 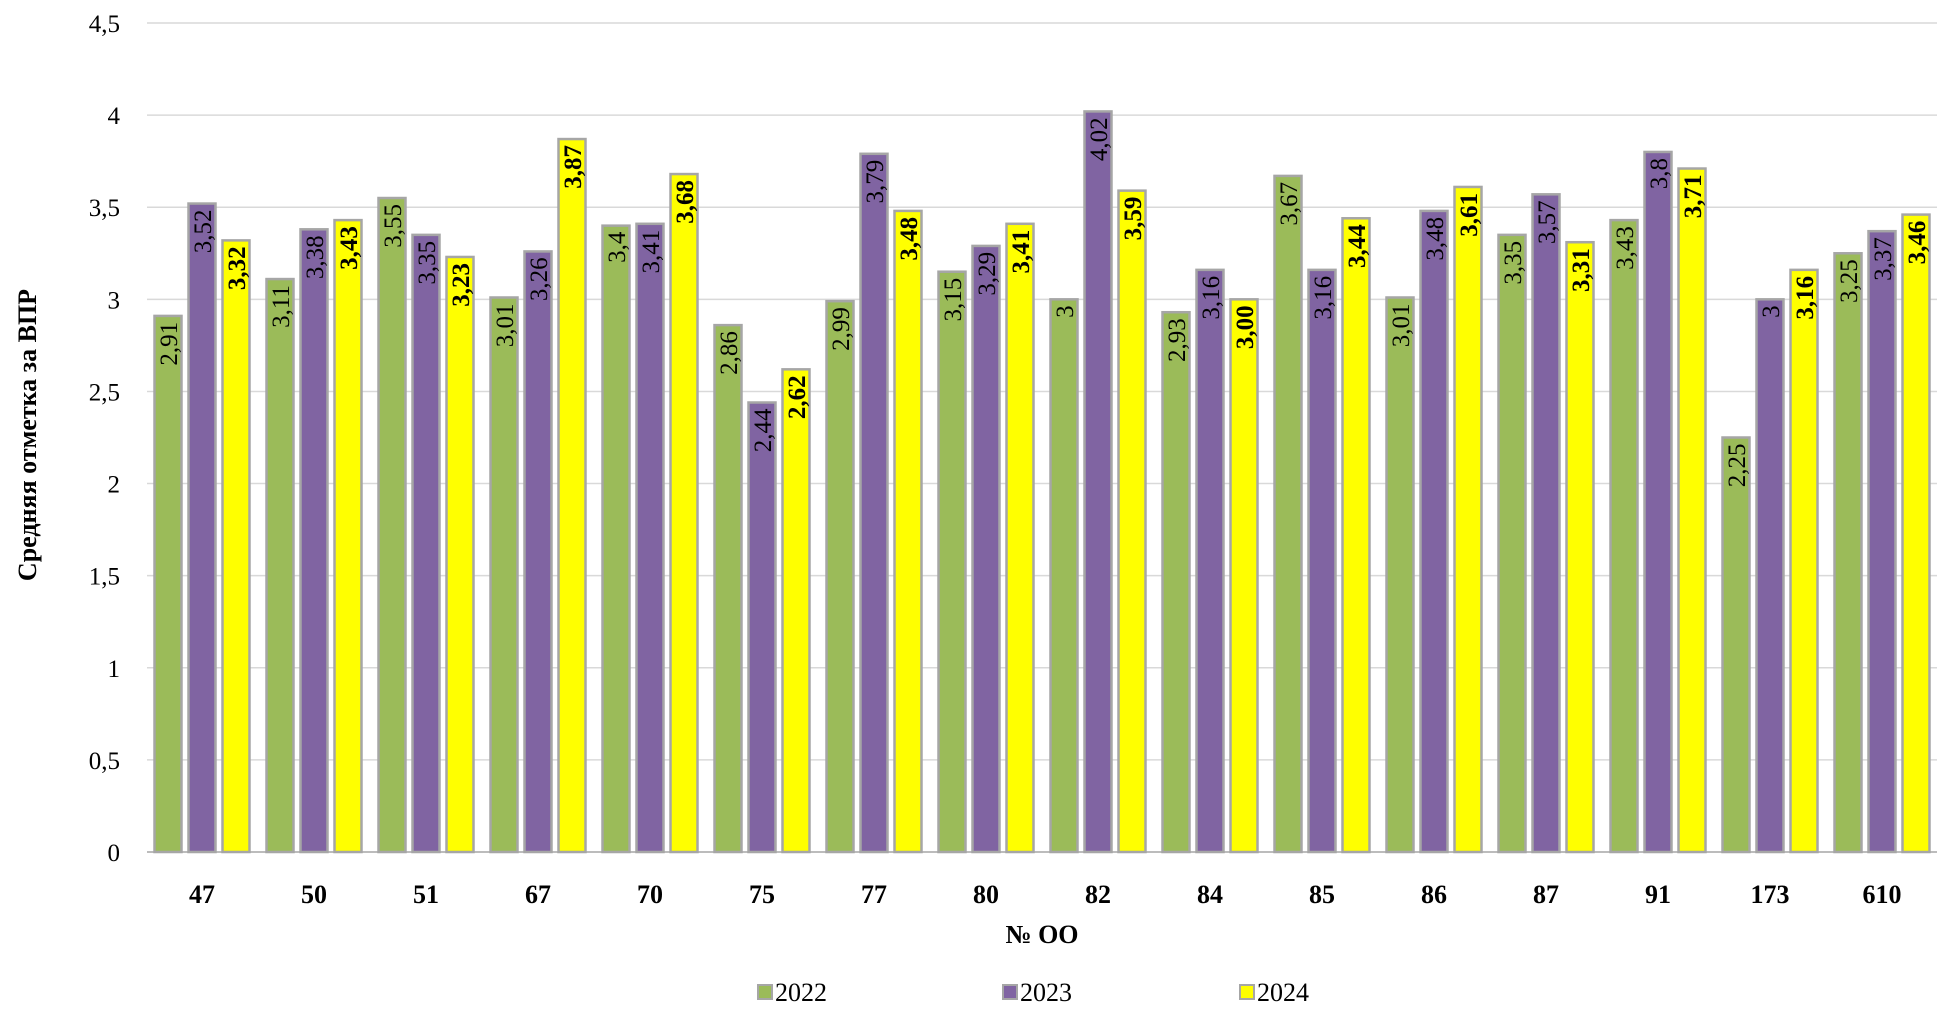 I want to click on data-label-2022: 3,35, so click(x=1513, y=263).